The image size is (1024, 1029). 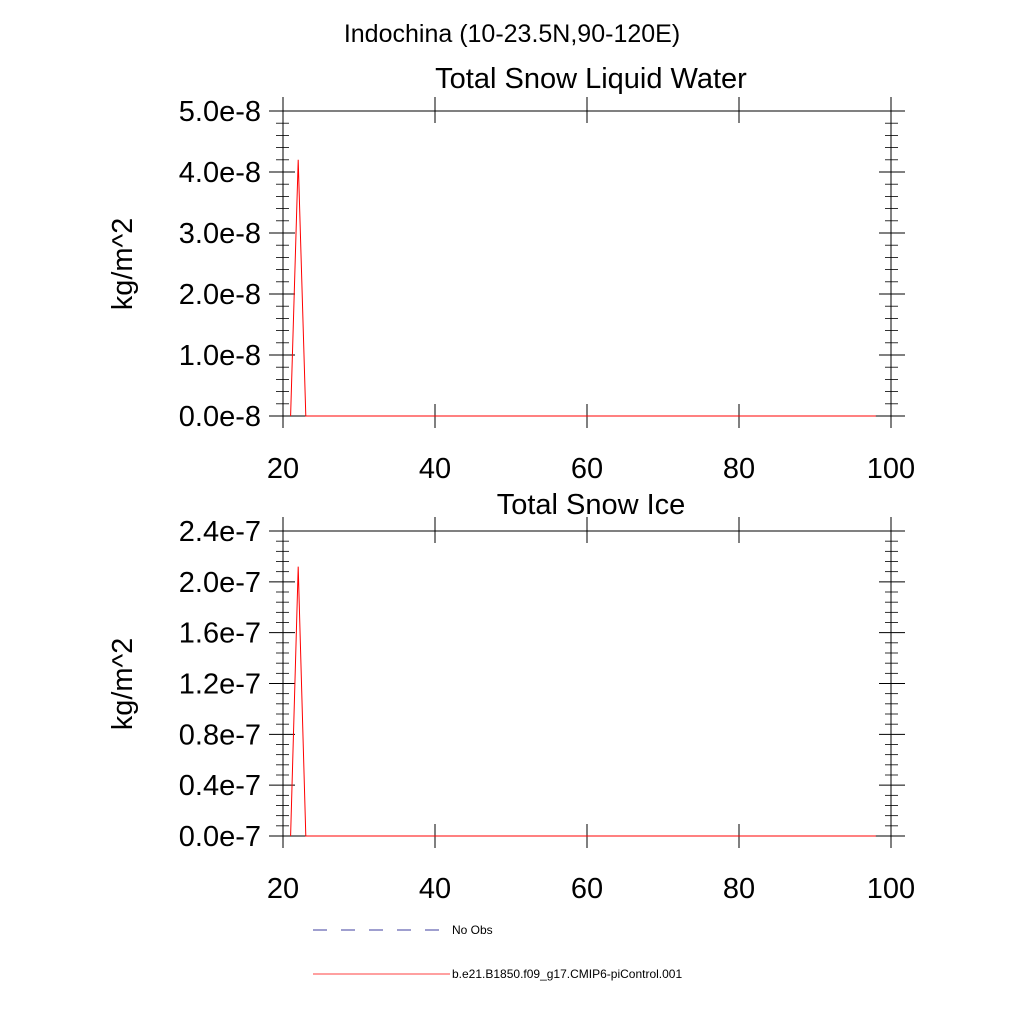 I want to click on y-tick-label: 3.0e-8, so click(x=220, y=234).